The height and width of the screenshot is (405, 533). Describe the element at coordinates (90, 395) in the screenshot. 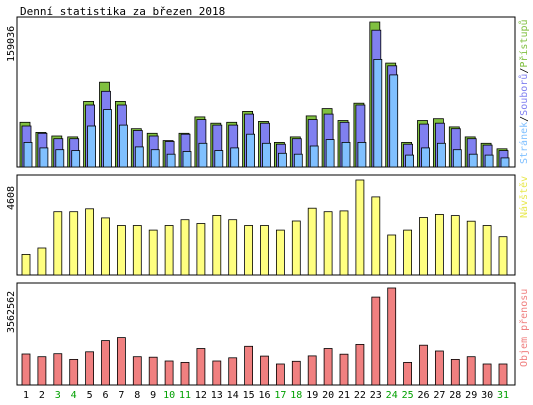

I see `x-label-day-5: 5` at that location.